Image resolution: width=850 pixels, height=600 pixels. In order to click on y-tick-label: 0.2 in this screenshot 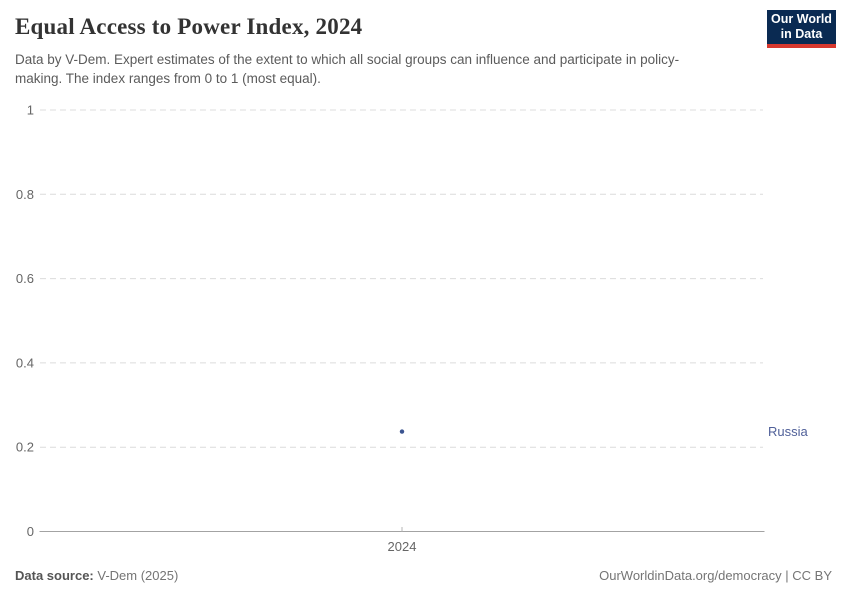, I will do `click(25, 447)`.